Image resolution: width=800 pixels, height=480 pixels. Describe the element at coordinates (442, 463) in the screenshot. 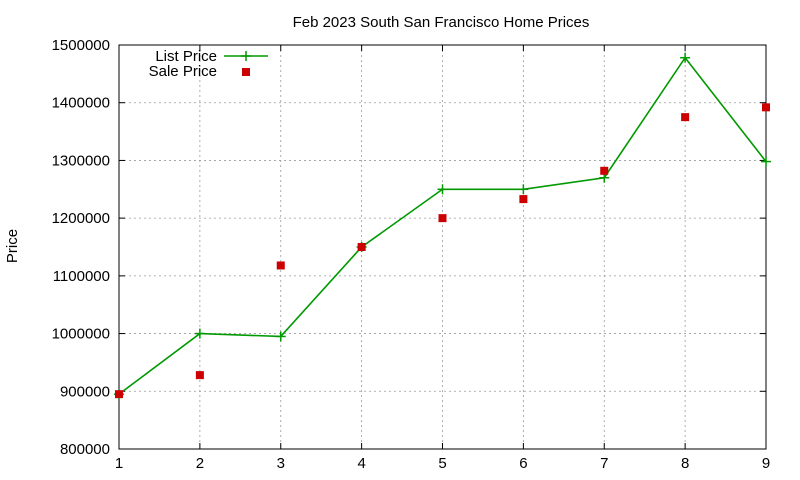

I see `x-tick-label: 5` at that location.